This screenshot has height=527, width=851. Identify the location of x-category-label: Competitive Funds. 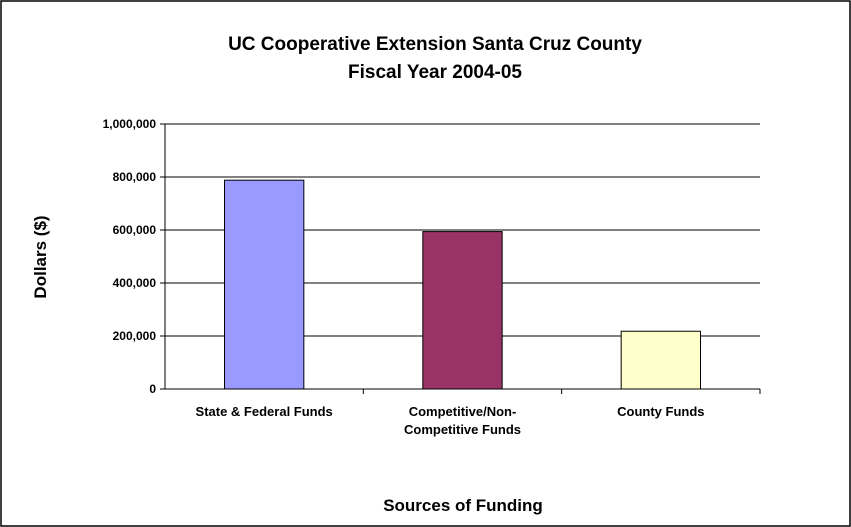
(462, 429).